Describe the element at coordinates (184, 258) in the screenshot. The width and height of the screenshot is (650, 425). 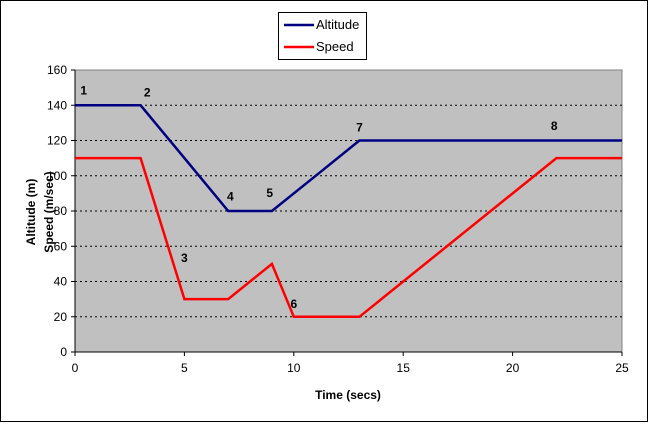
I see `point-label-3: 3` at that location.